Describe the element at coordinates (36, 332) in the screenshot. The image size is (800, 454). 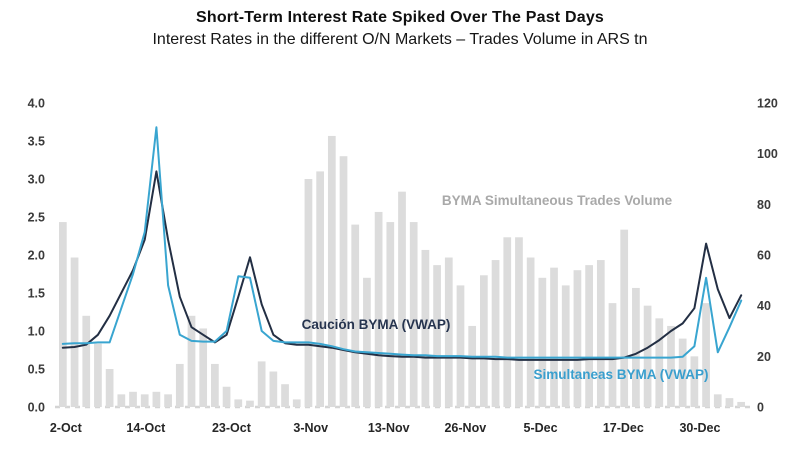
I see `left-axis-tick: 1.0` at that location.